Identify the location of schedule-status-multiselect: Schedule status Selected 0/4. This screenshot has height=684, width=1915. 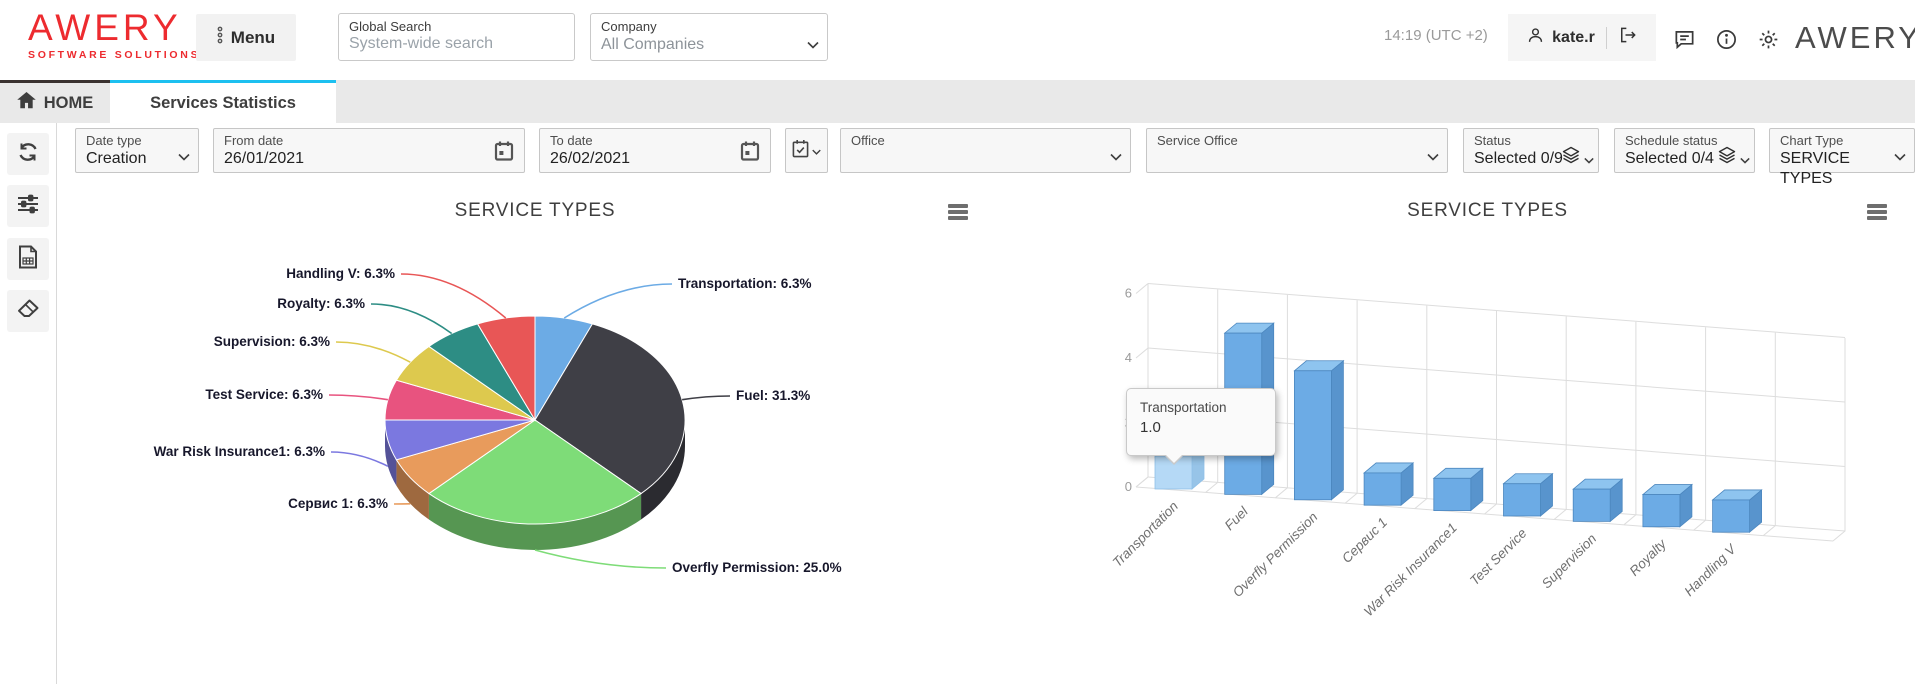
(1684, 150).